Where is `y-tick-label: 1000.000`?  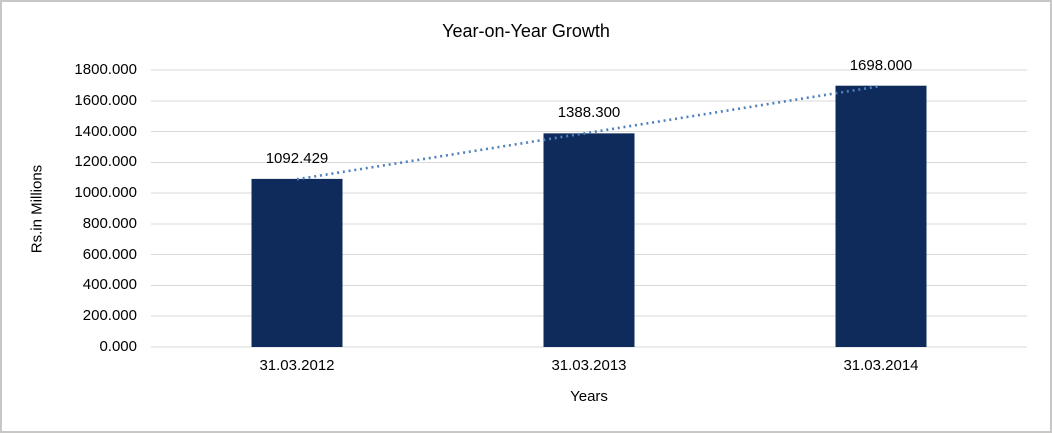
y-tick-label: 1000.000 is located at coordinates (105, 193).